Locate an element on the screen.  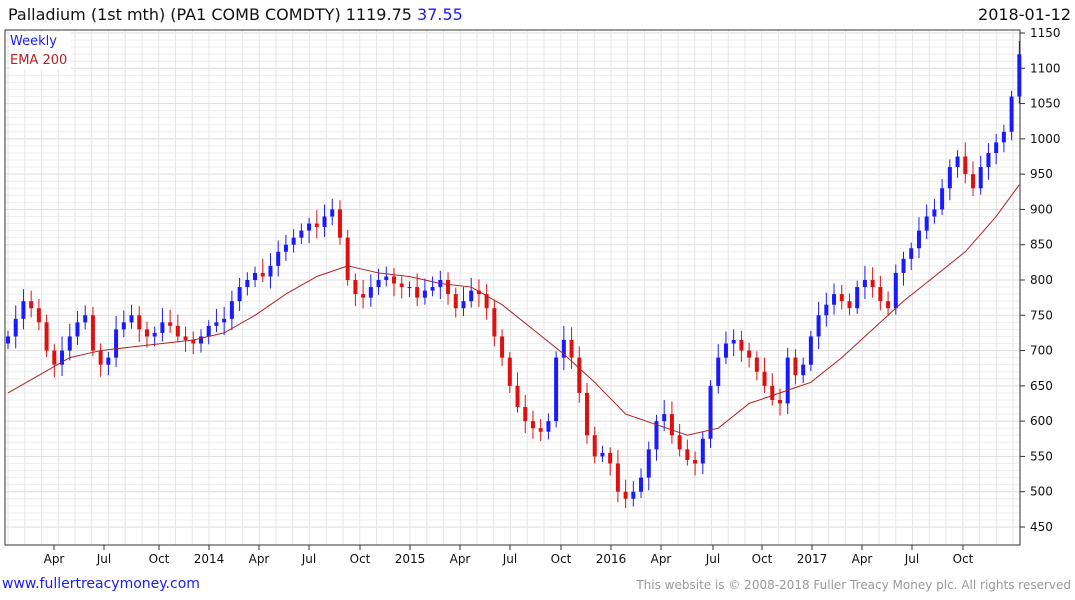
y-tick-label: 1050 is located at coordinates (1045, 104).